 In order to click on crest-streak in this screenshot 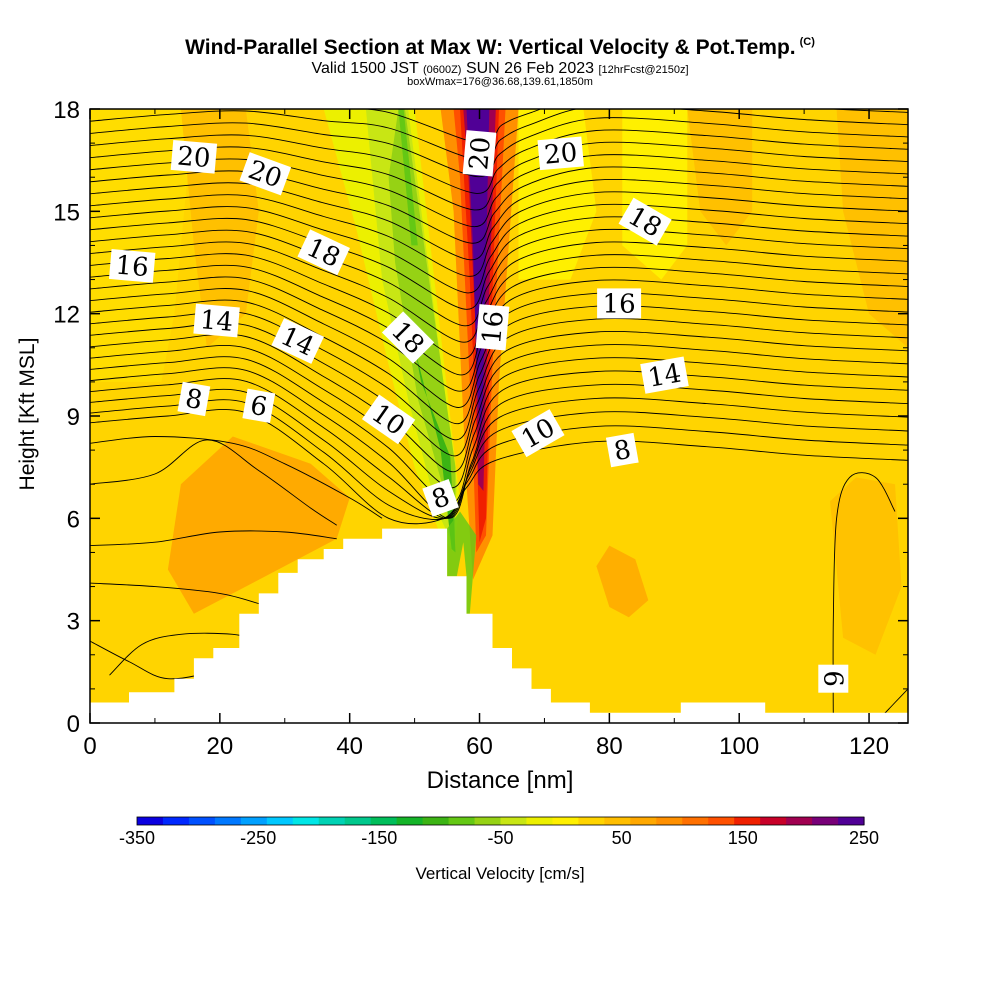, I will do `click(462, 562)`.